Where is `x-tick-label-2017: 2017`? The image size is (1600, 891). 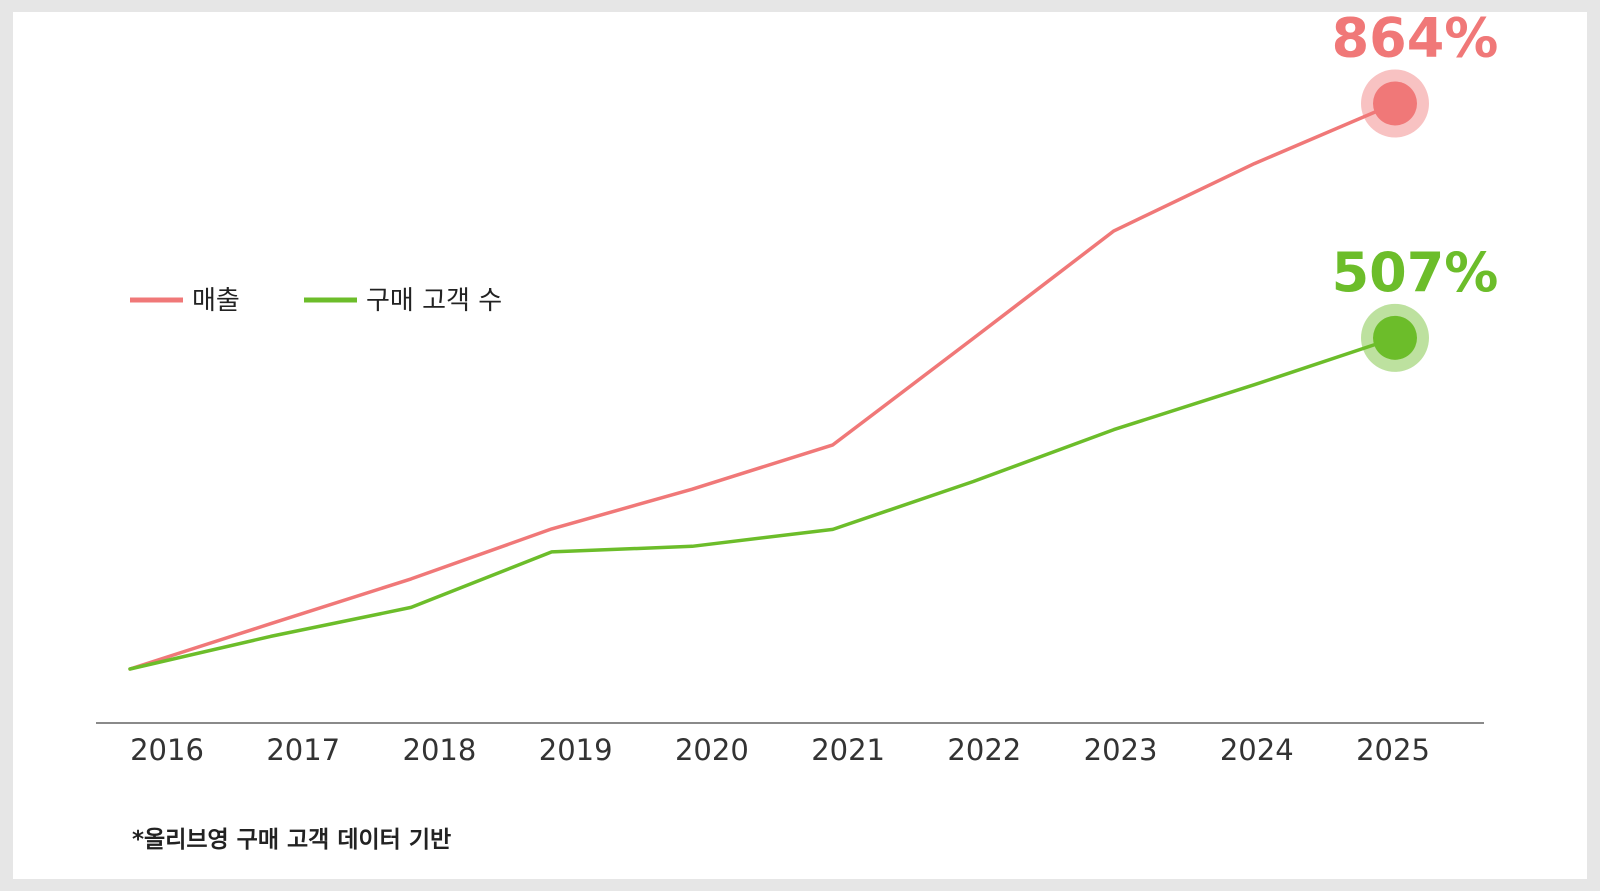 x-tick-label-2017: 2017 is located at coordinates (303, 750).